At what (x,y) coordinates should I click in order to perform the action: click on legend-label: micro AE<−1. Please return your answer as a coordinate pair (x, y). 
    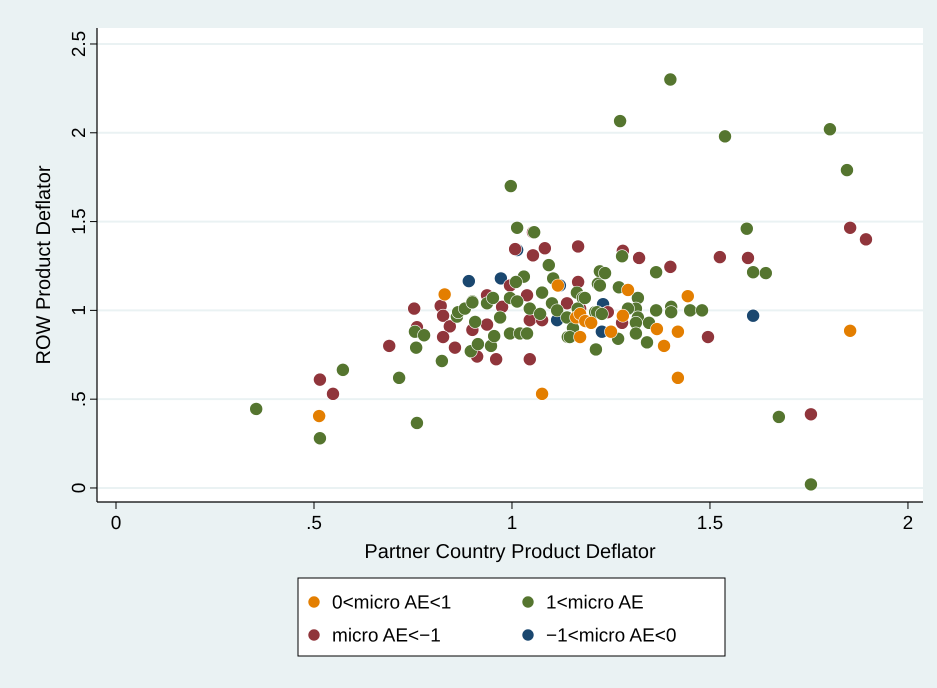
    Looking at the image, I should click on (386, 636).